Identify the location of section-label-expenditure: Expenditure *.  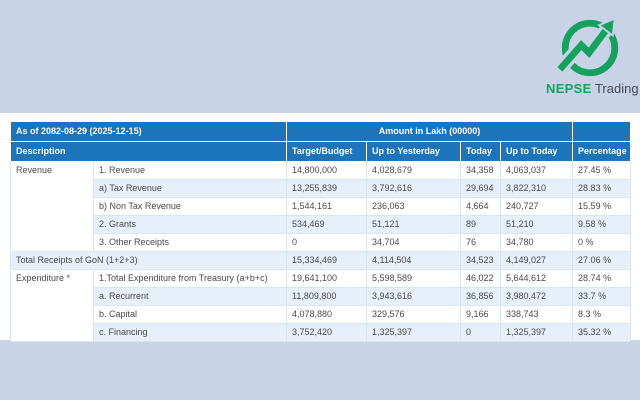
(52, 305).